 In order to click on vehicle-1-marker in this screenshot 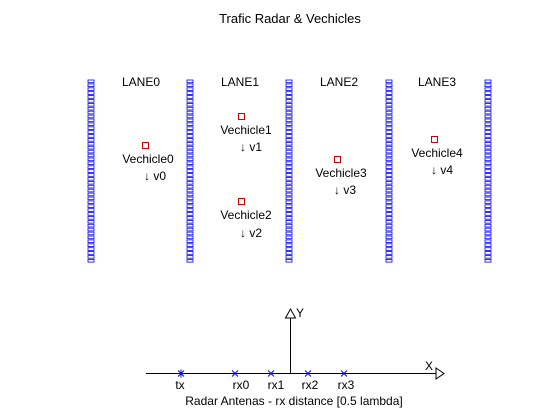, I will do `click(241, 116)`.